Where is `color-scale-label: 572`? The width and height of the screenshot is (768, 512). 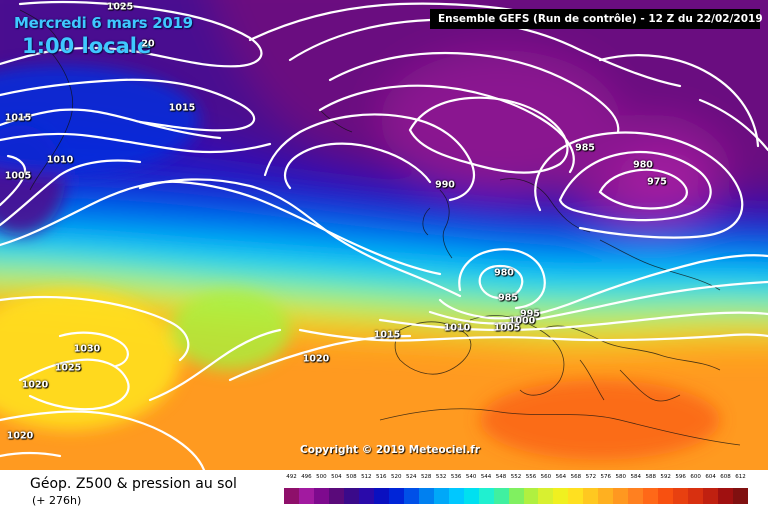 color-scale-label: 572 is located at coordinates (591, 477).